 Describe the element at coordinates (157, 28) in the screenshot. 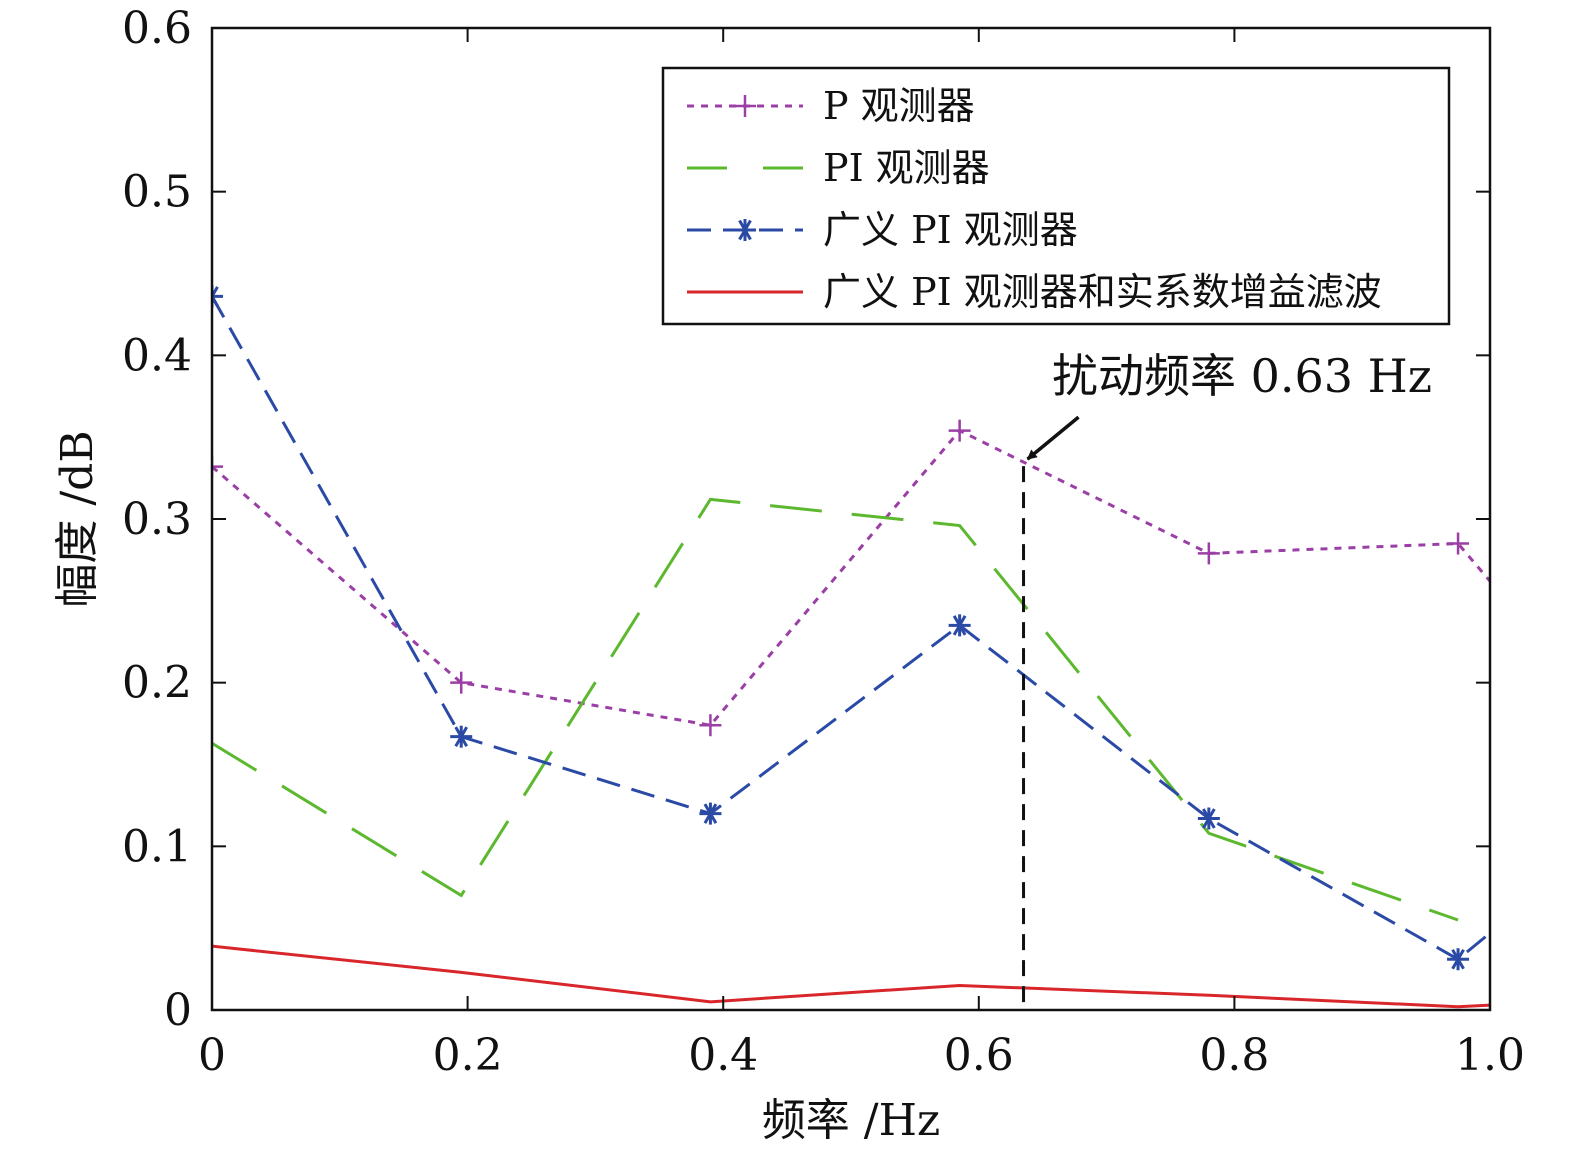

I see `y-tick-label: 0.6` at that location.